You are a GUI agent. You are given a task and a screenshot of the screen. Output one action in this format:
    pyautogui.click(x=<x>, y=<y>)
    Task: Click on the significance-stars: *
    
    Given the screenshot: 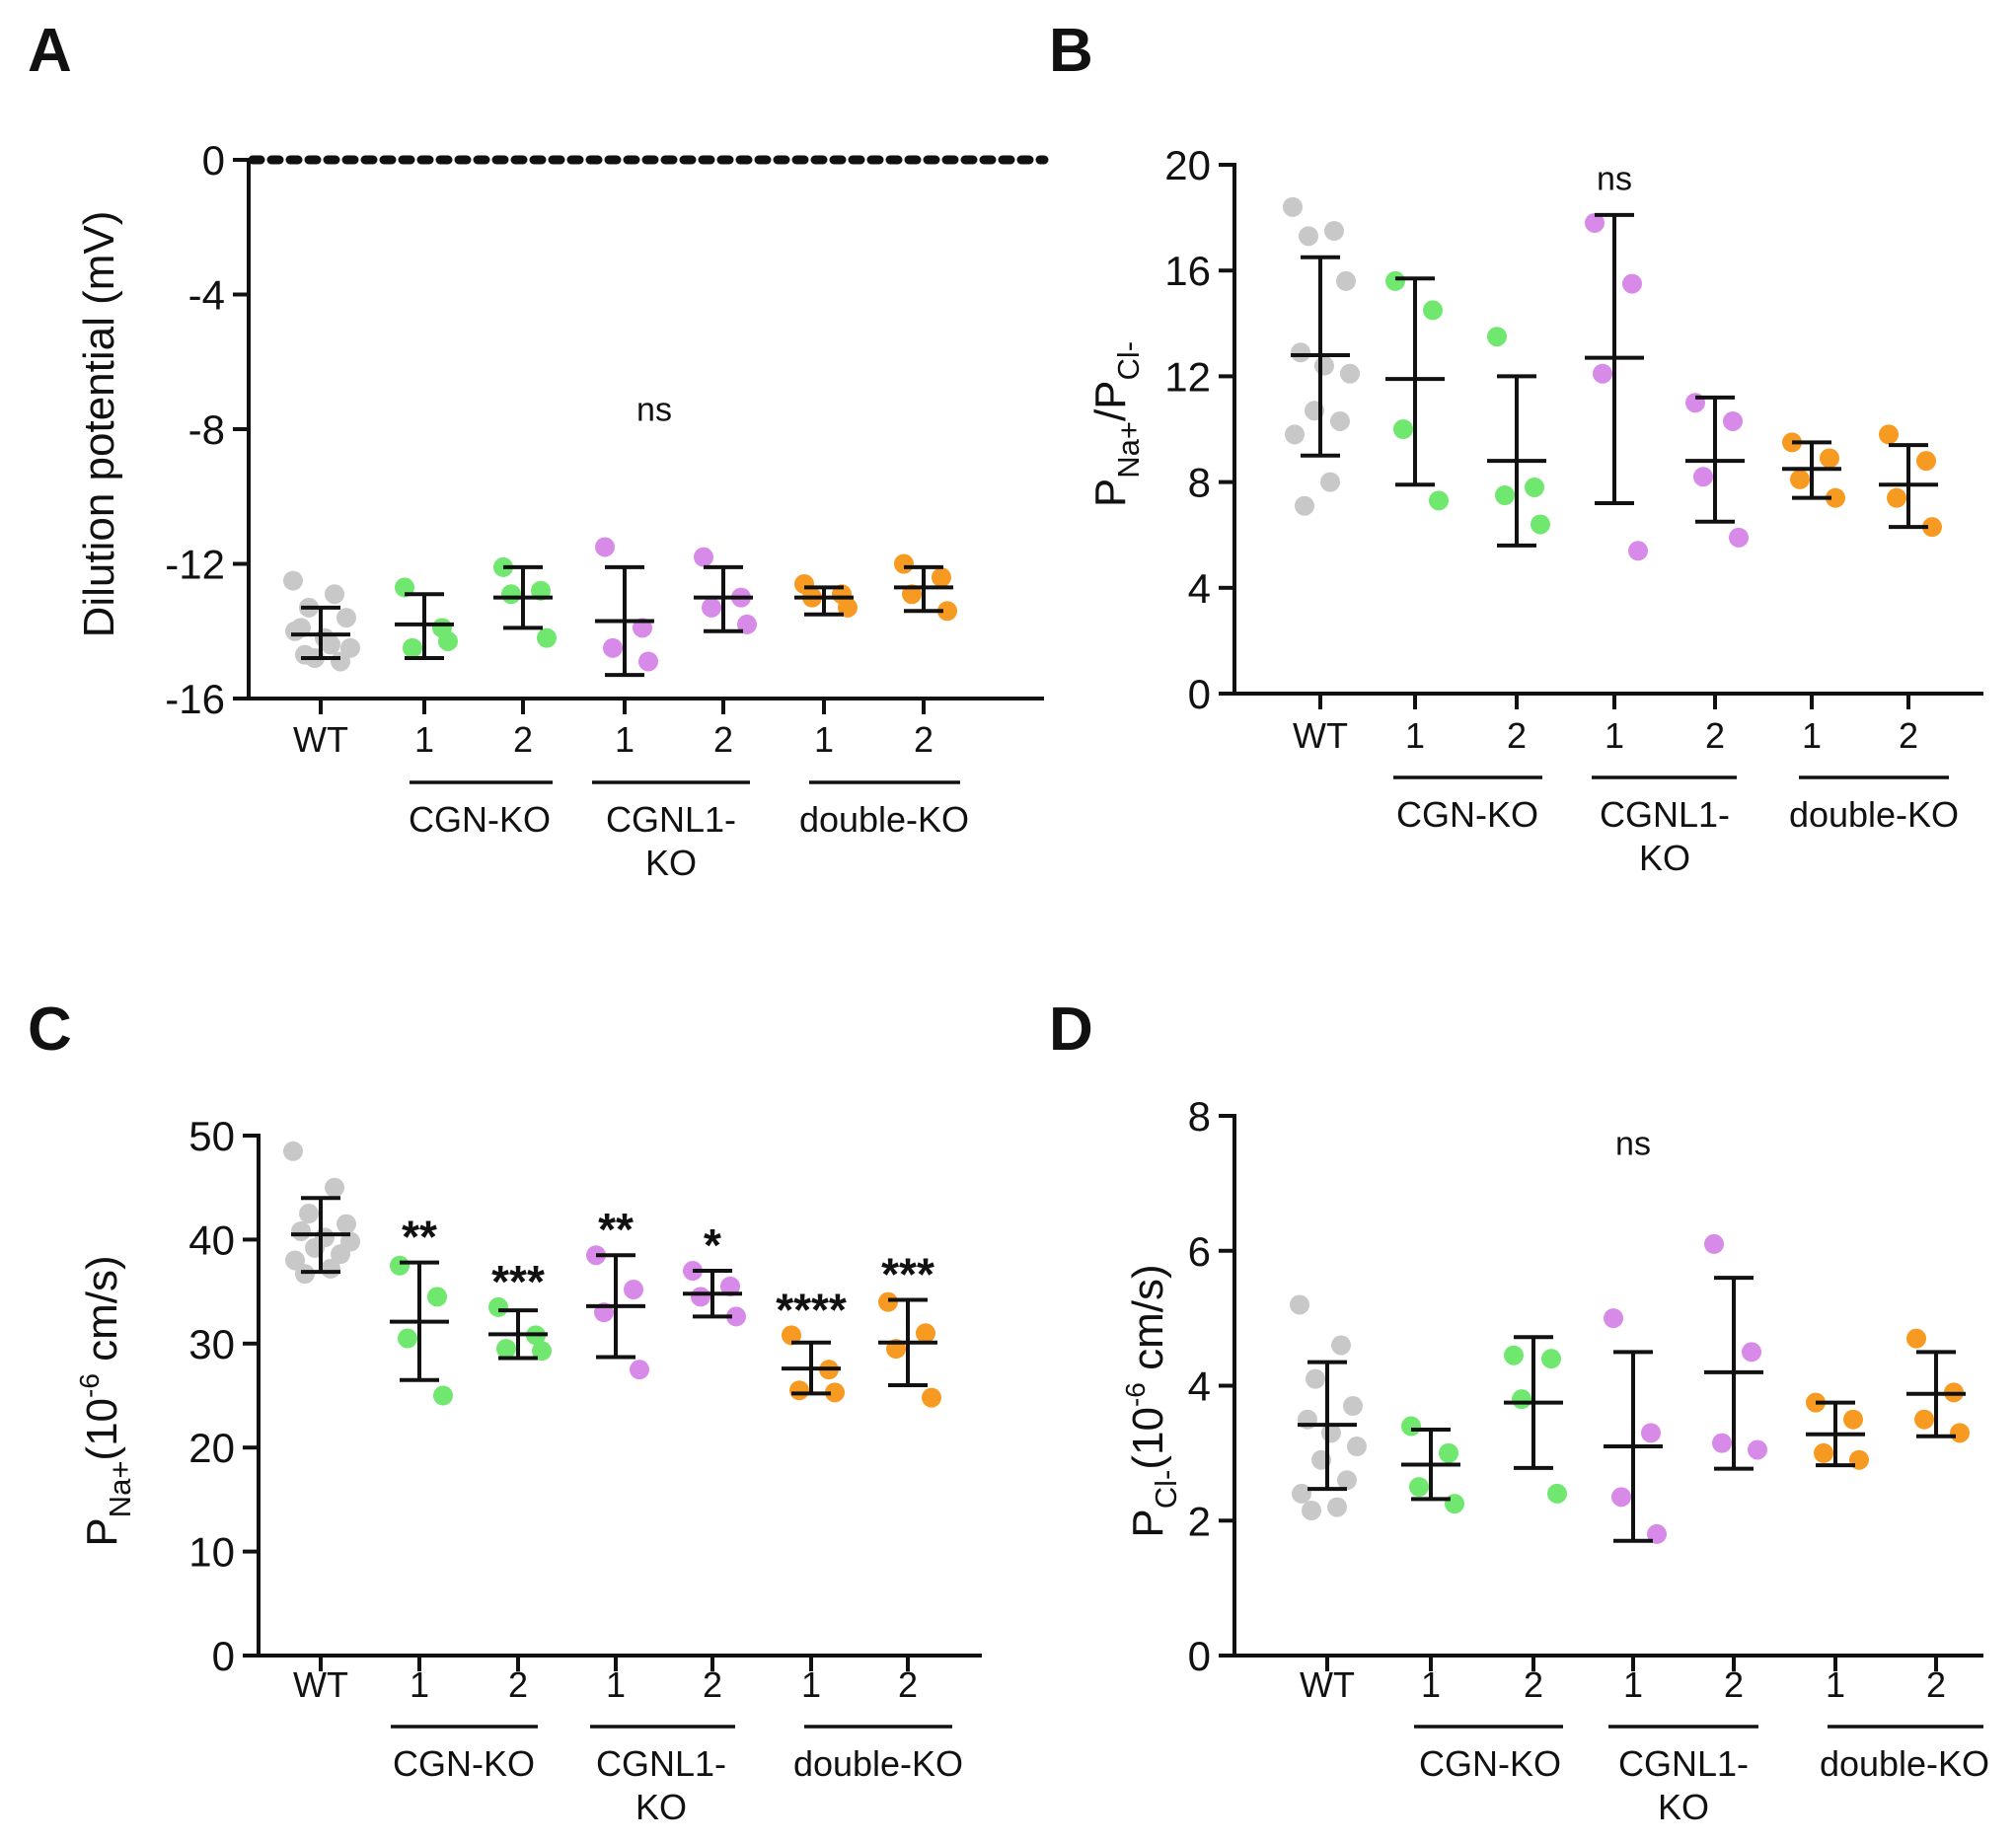 What is the action you would take?
    pyautogui.click(x=713, y=1245)
    